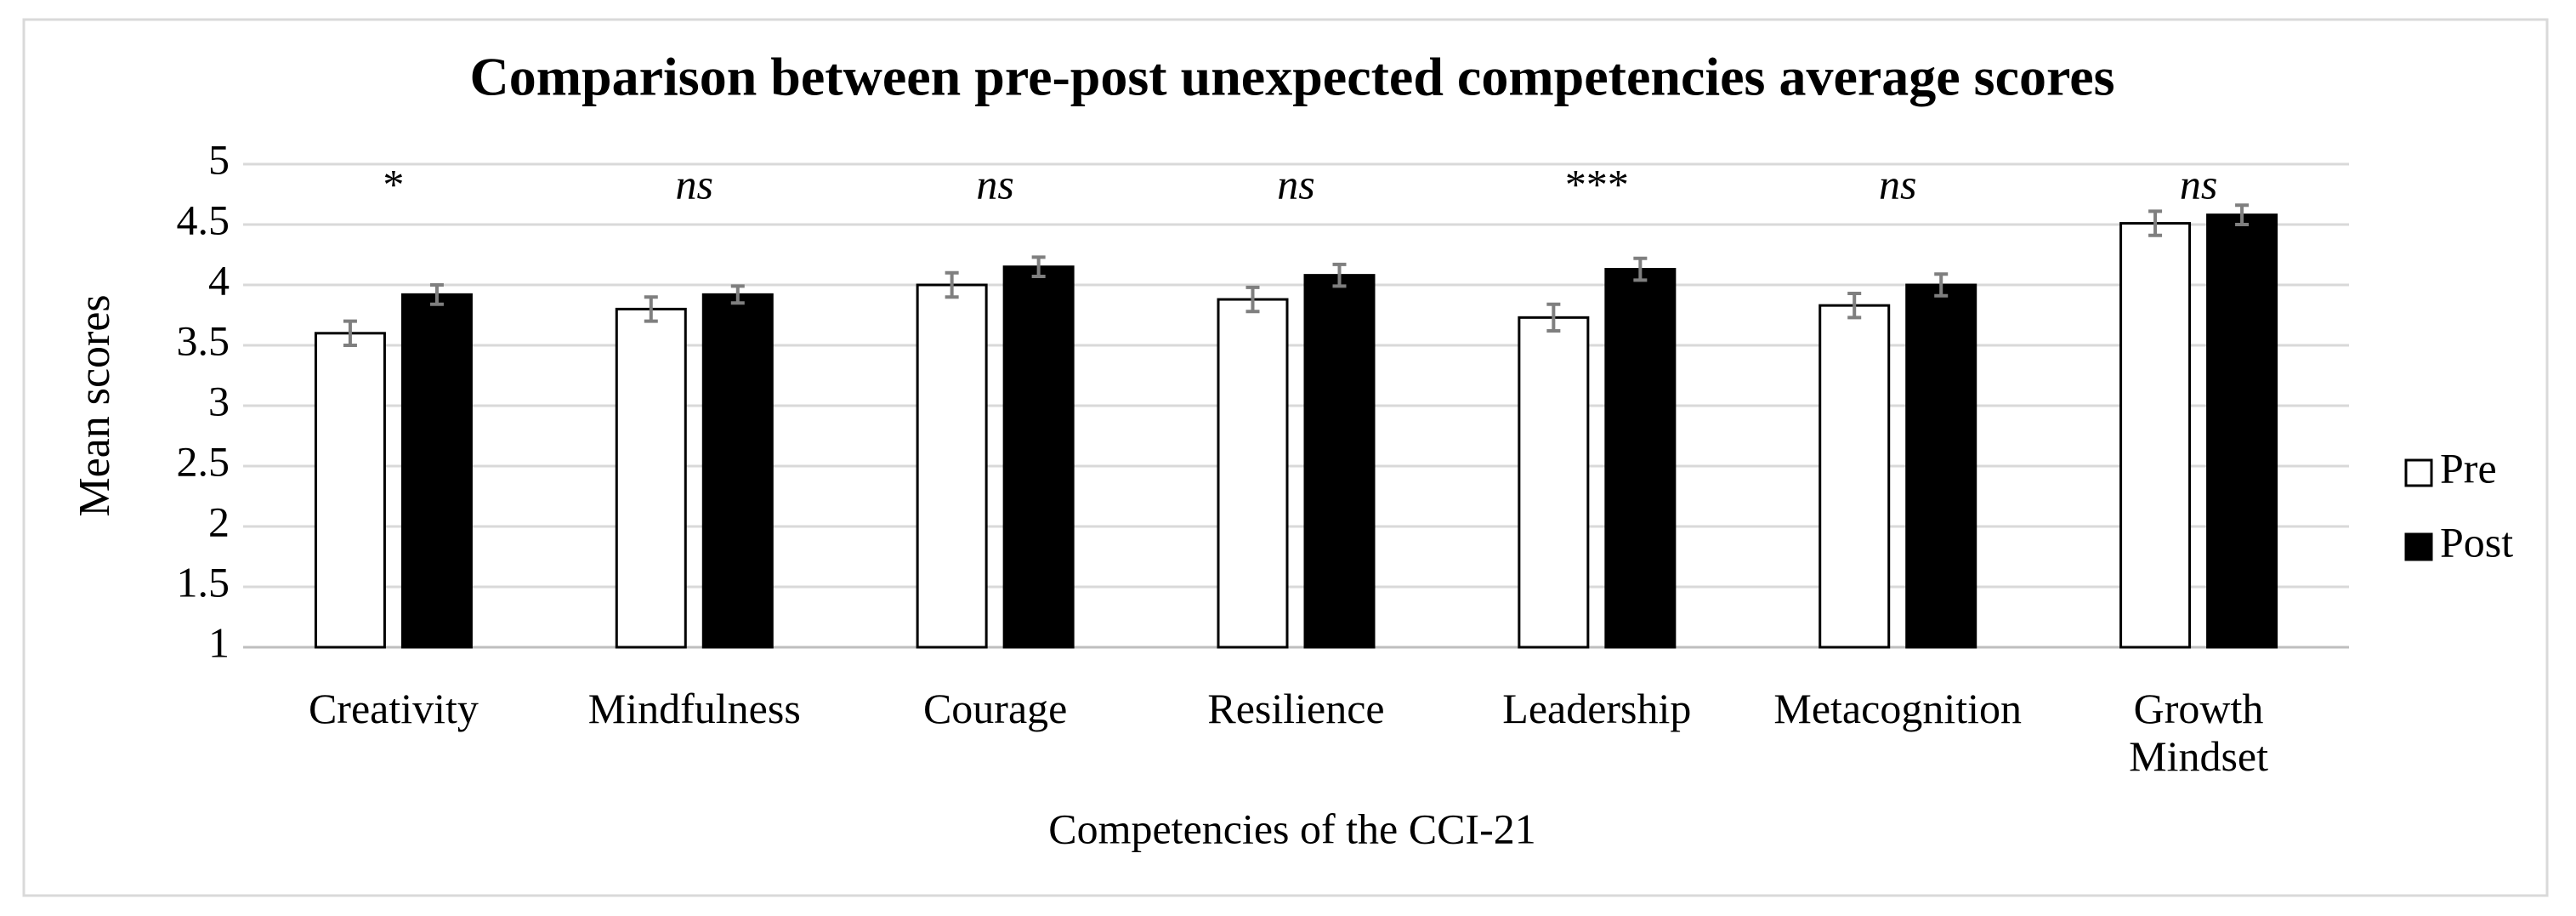 This screenshot has height=916, width=2576. I want to click on y-tick-label: 5, so click(219, 159).